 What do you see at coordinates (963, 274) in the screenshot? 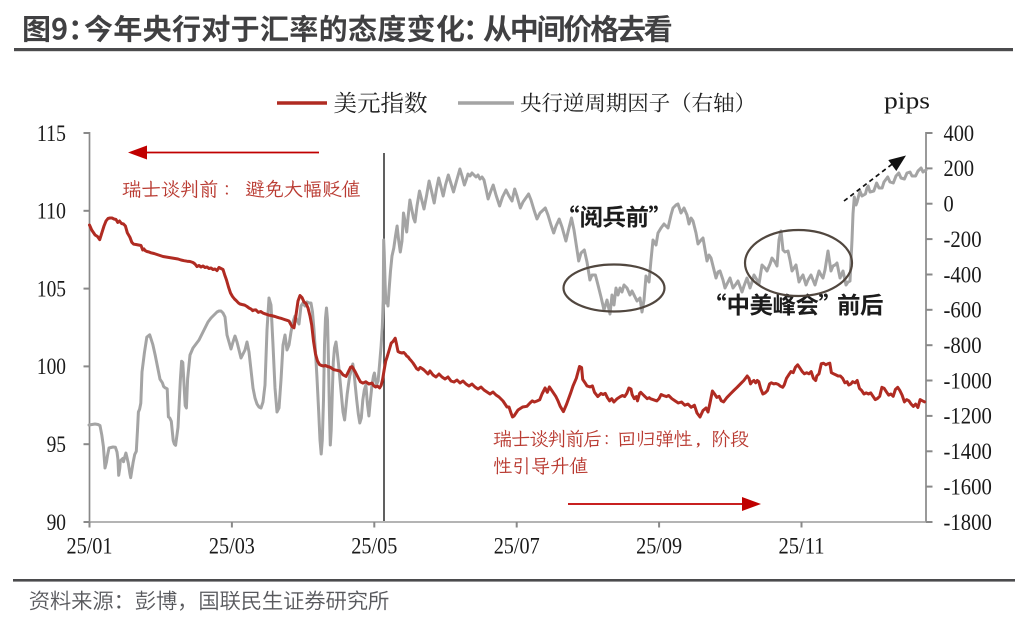
I see `svg-text: -400` at bounding box center [963, 274].